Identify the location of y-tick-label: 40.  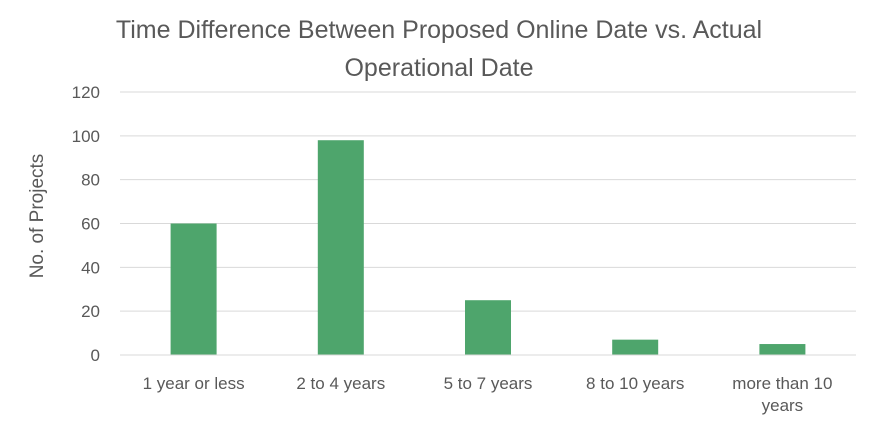
(90, 267).